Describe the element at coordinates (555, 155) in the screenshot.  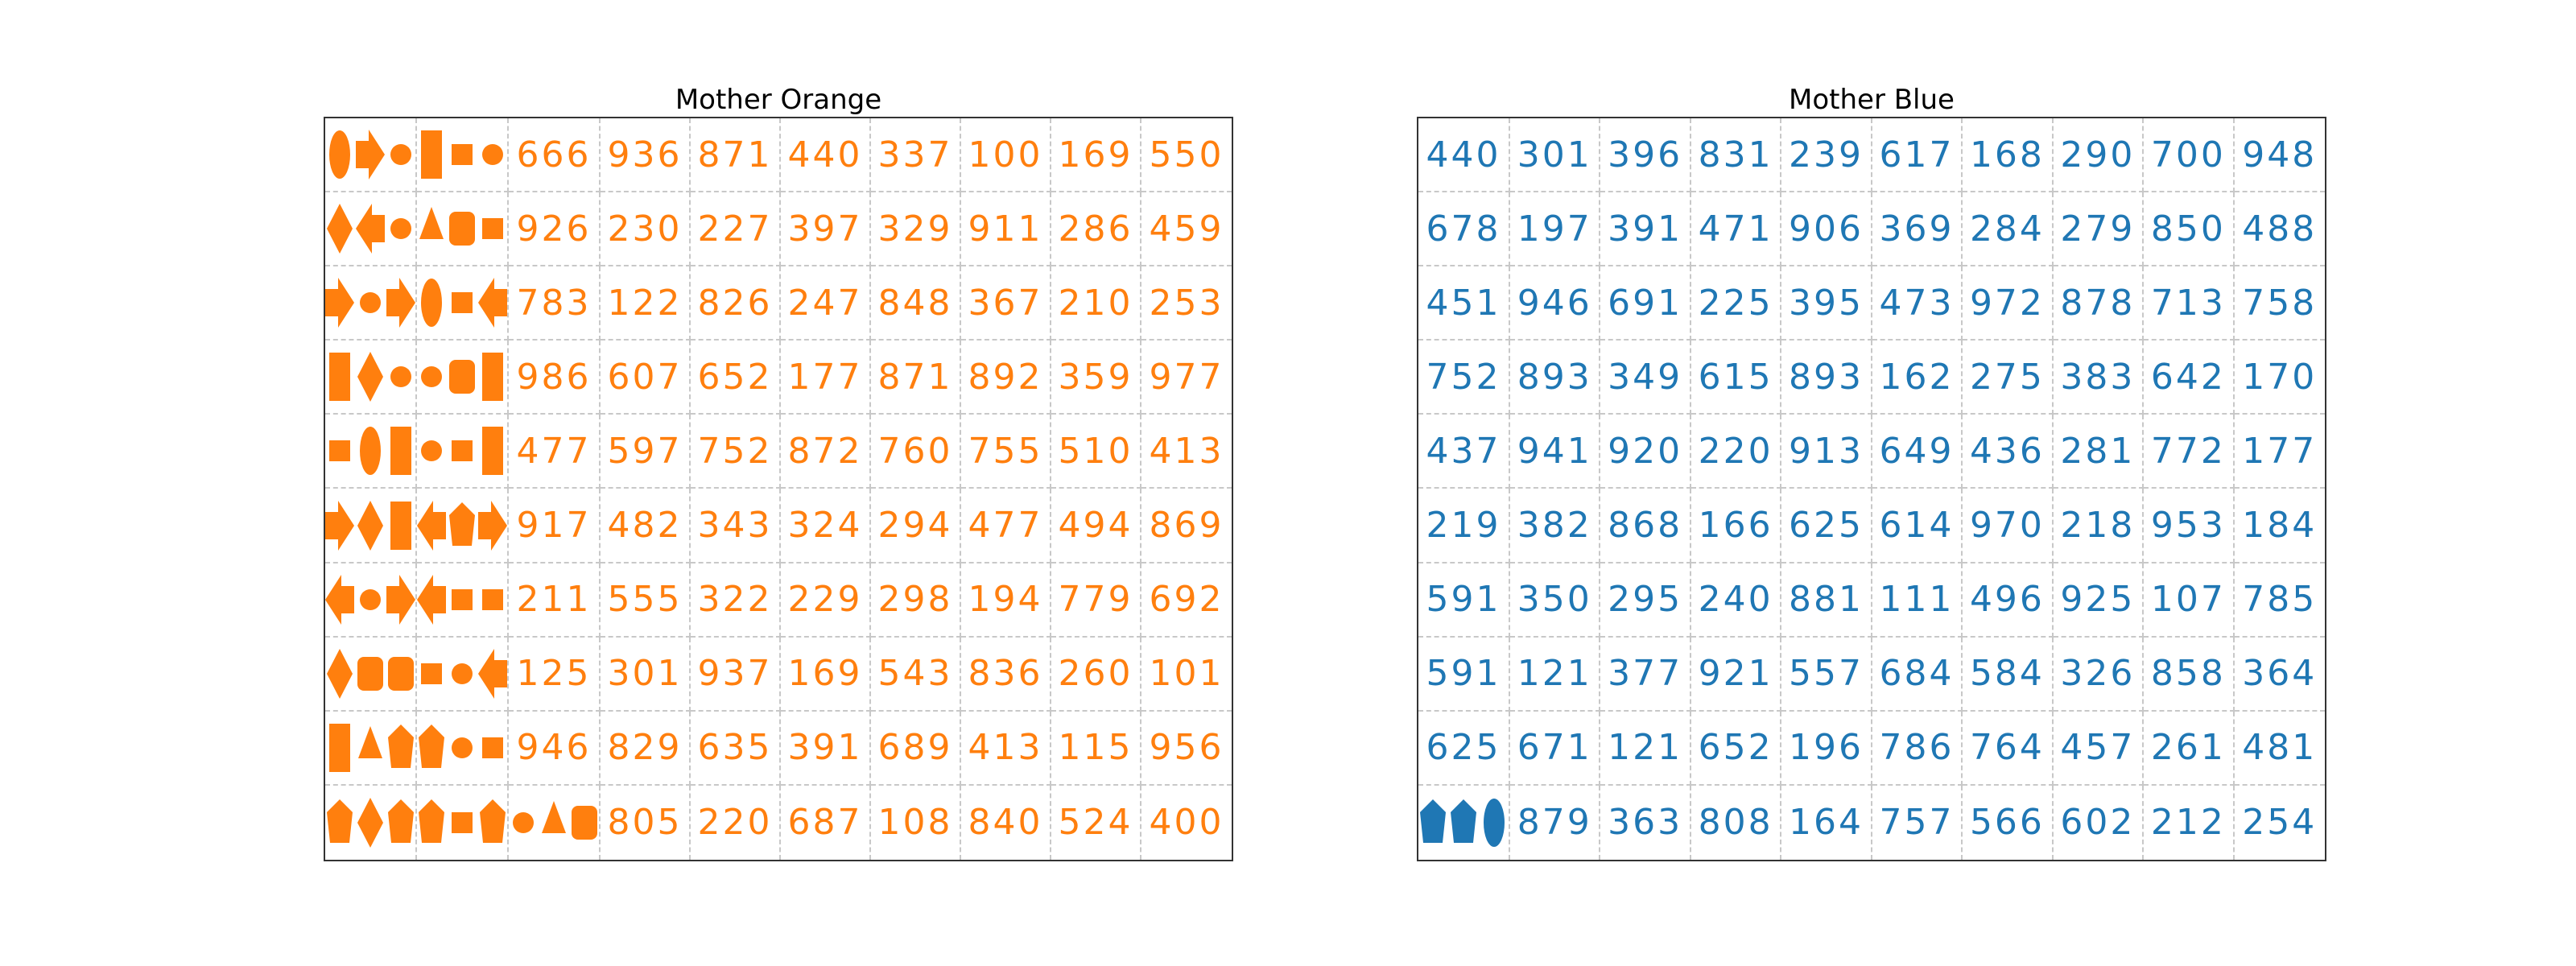
I see `number-cell: 666` at that location.